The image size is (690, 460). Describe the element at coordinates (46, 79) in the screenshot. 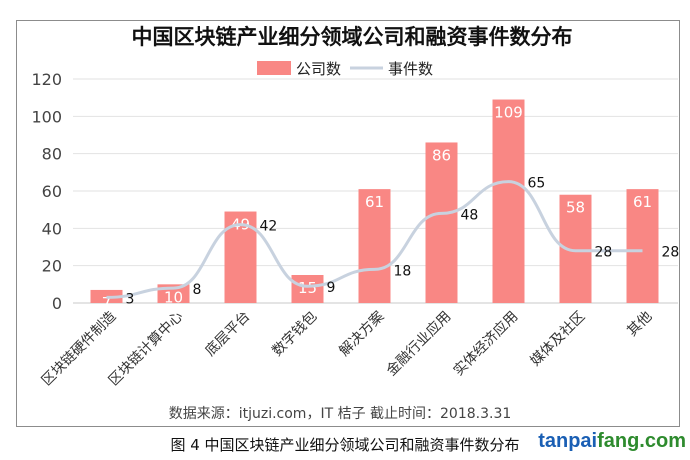

I see `y-tick-label: 120` at that location.